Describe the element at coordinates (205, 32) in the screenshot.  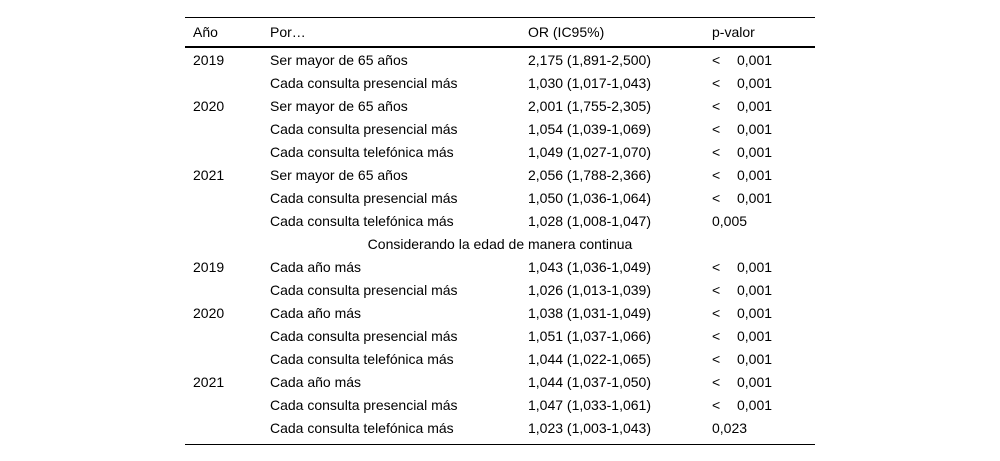
I see `header-year: Año` at that location.